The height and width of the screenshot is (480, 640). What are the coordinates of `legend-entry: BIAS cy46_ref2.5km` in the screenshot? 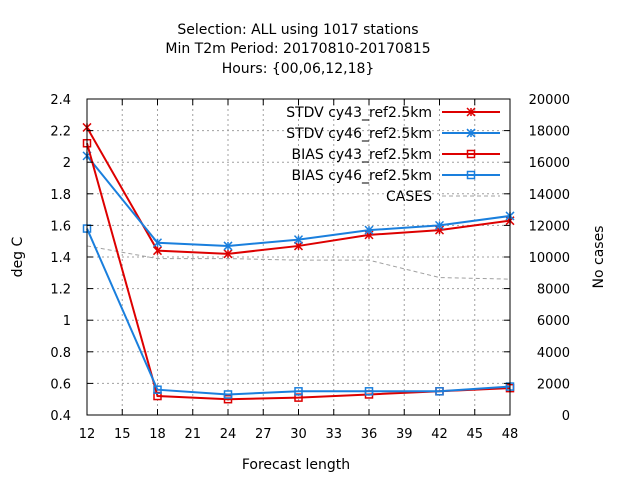 It's located at (396, 176).